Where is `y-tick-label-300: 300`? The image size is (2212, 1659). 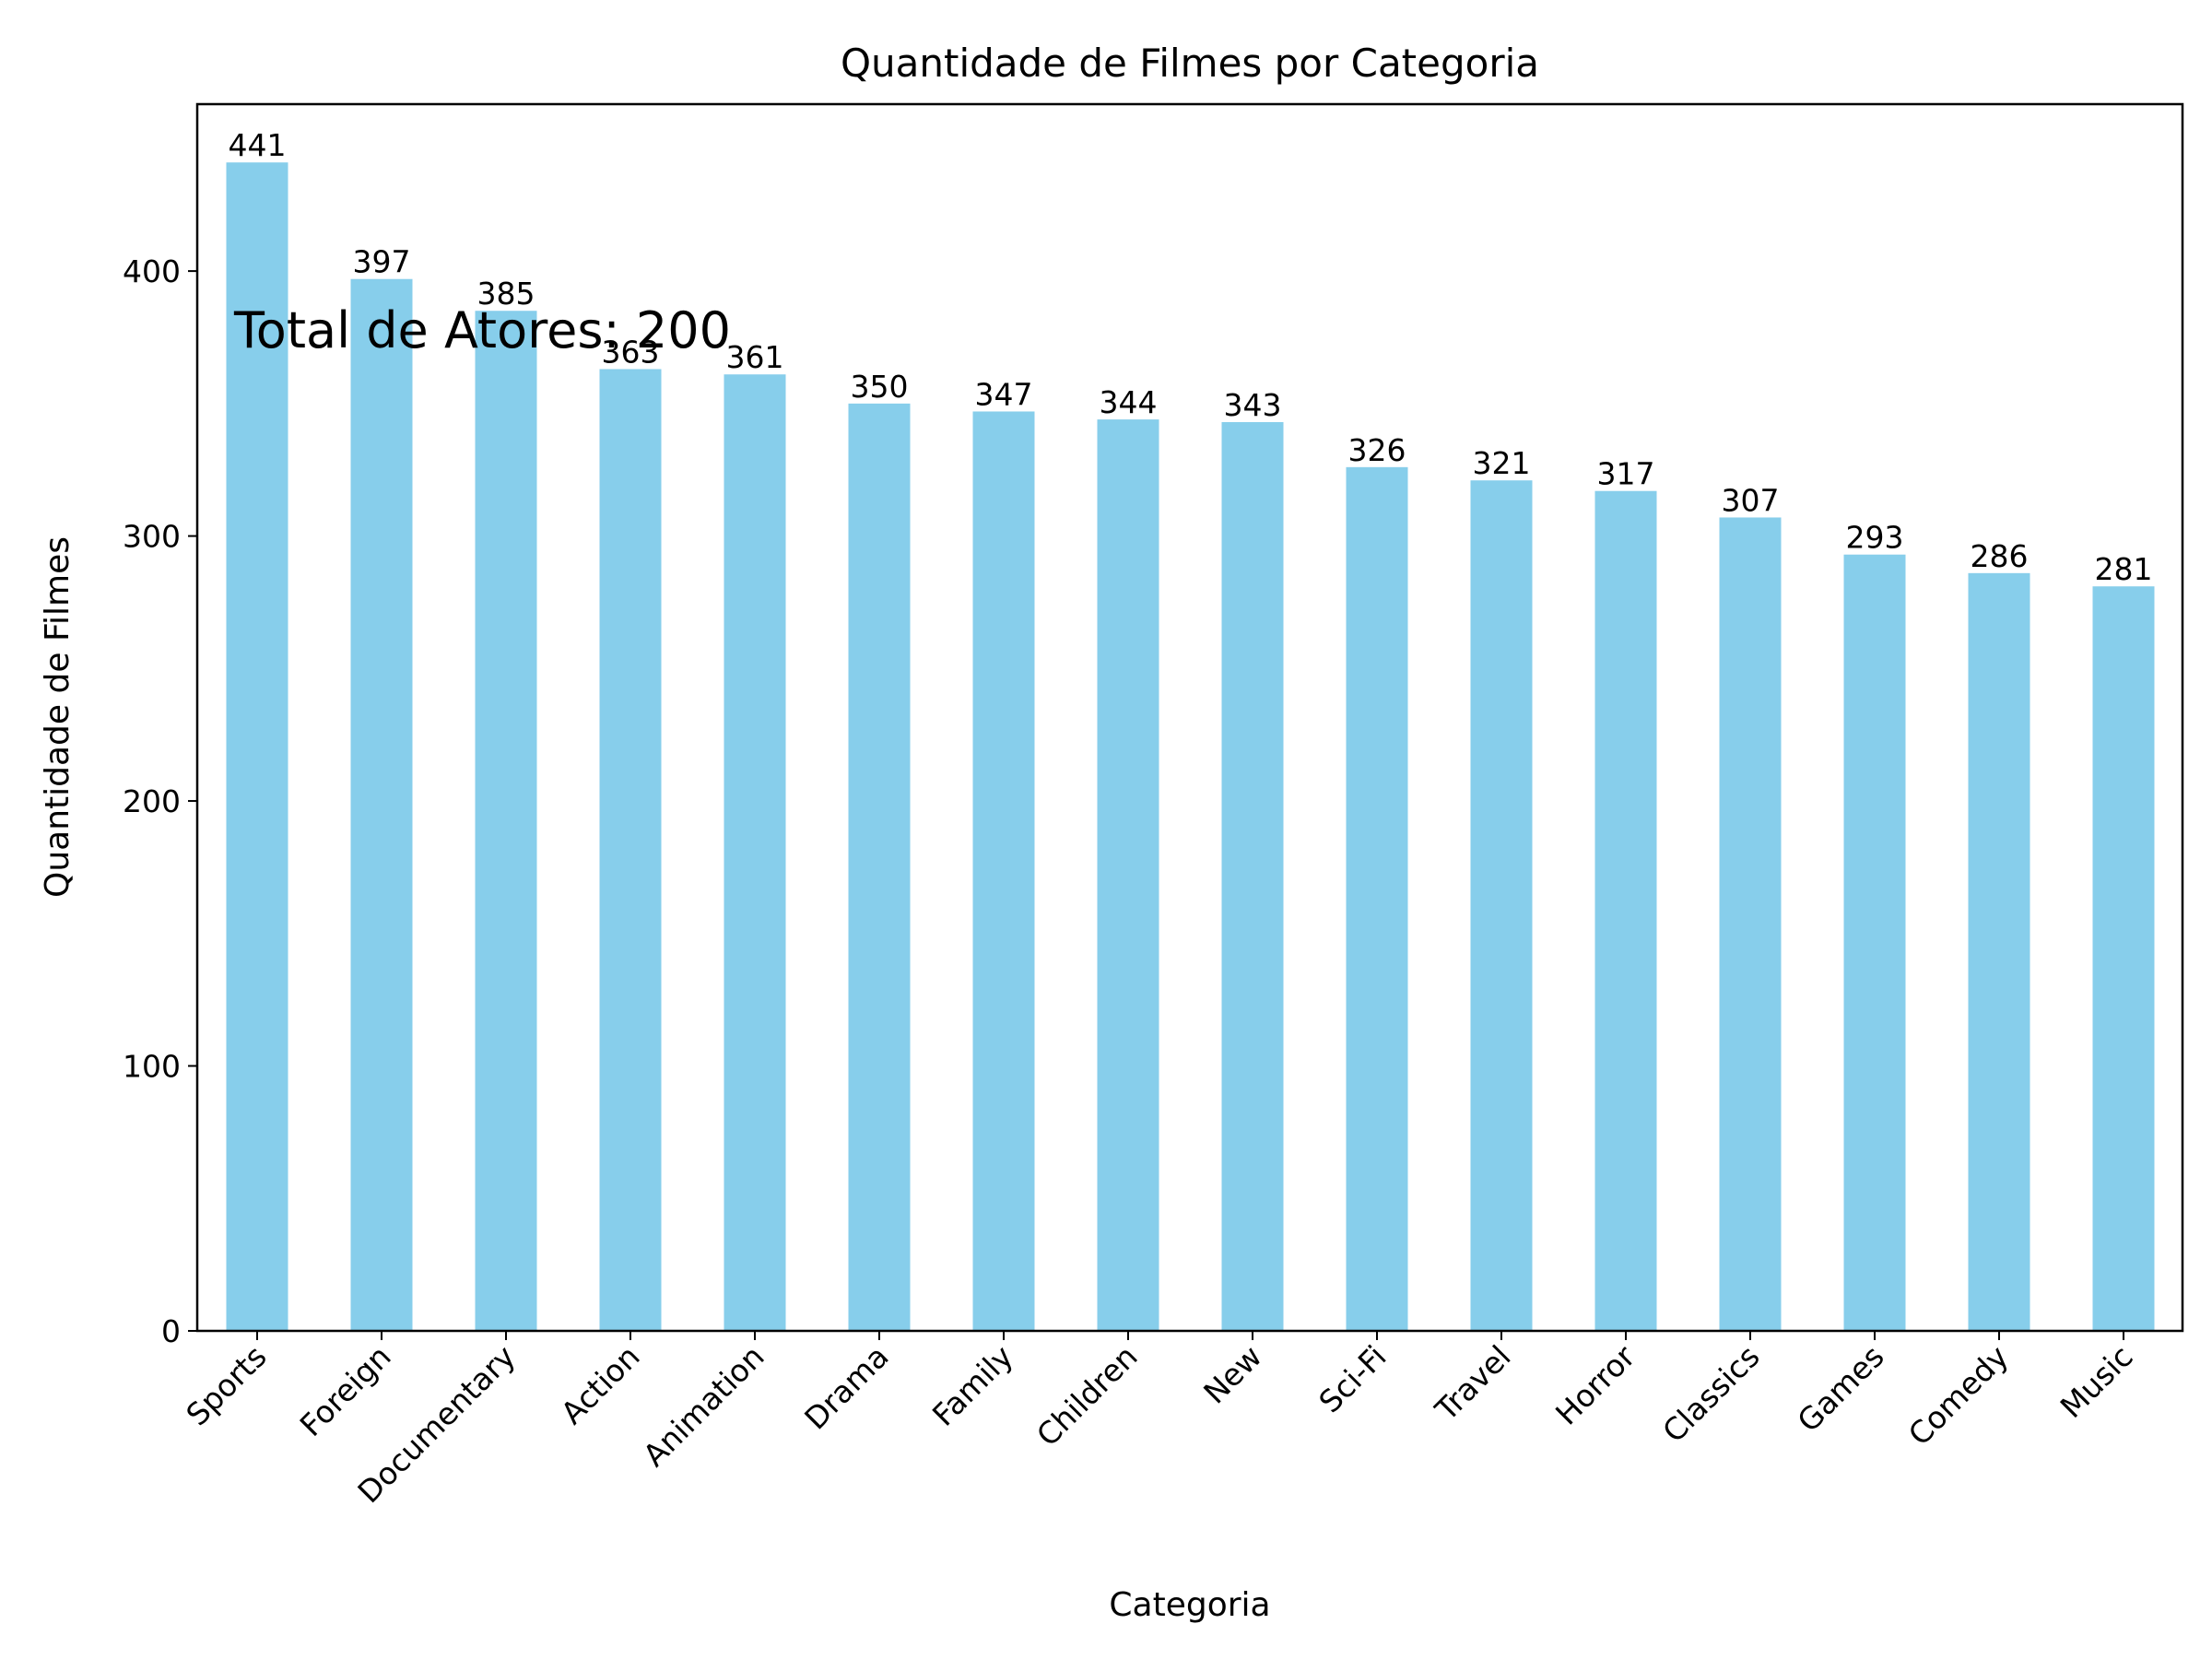
y-tick-label-300: 300 is located at coordinates (152, 537).